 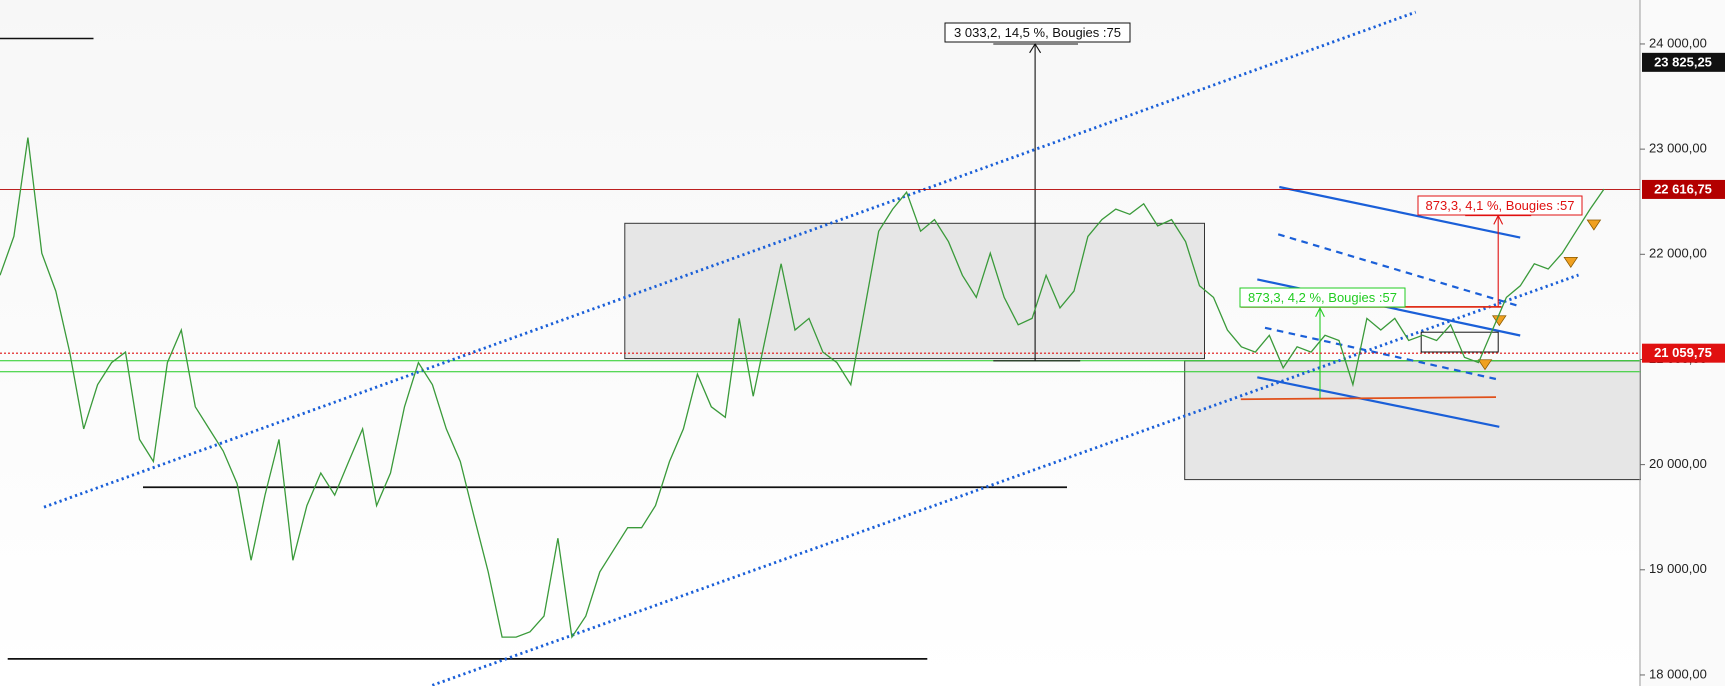 I want to click on annotation-text: 873,3, 4,1 %, Bougies :57, so click(x=1500, y=205).